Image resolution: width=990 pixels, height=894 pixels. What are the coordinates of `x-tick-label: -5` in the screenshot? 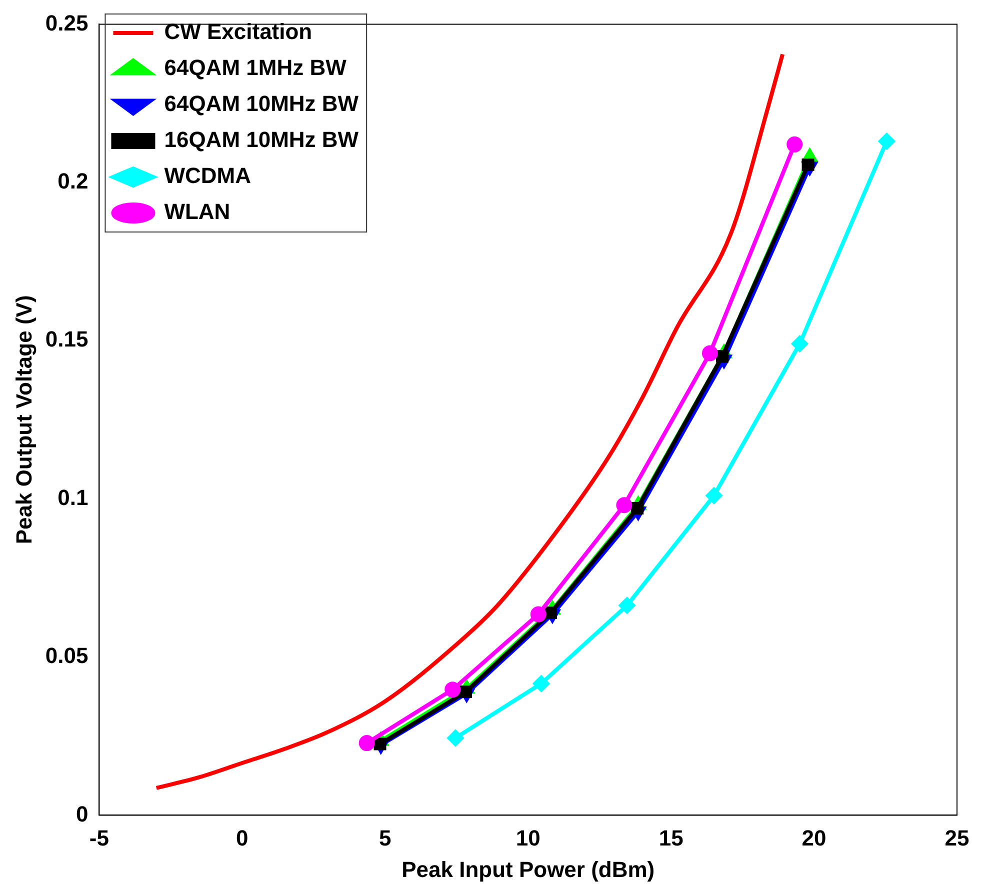 It's located at (99, 837).